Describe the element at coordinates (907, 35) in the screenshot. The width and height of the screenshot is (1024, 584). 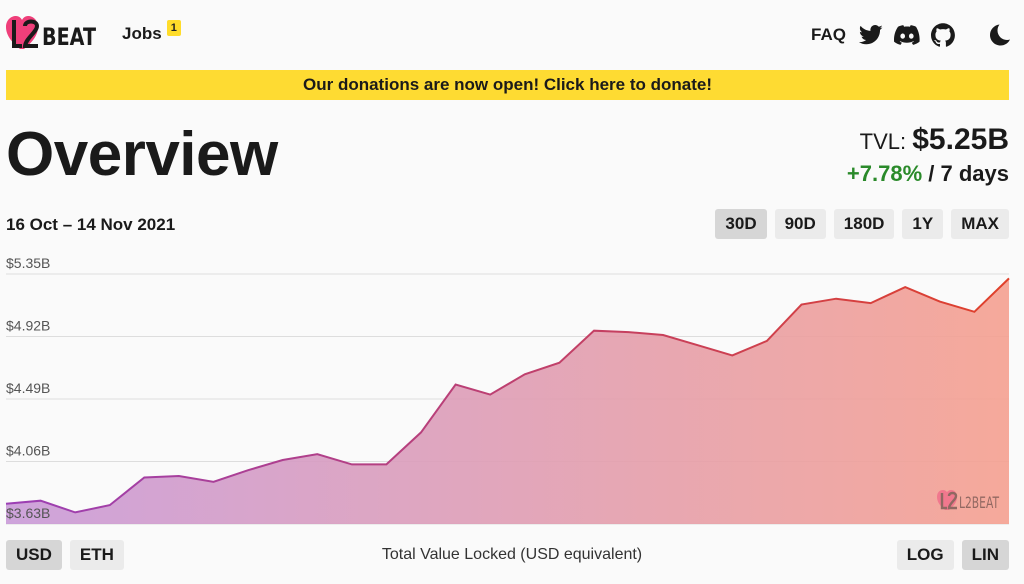
I see `discord-icon` at that location.